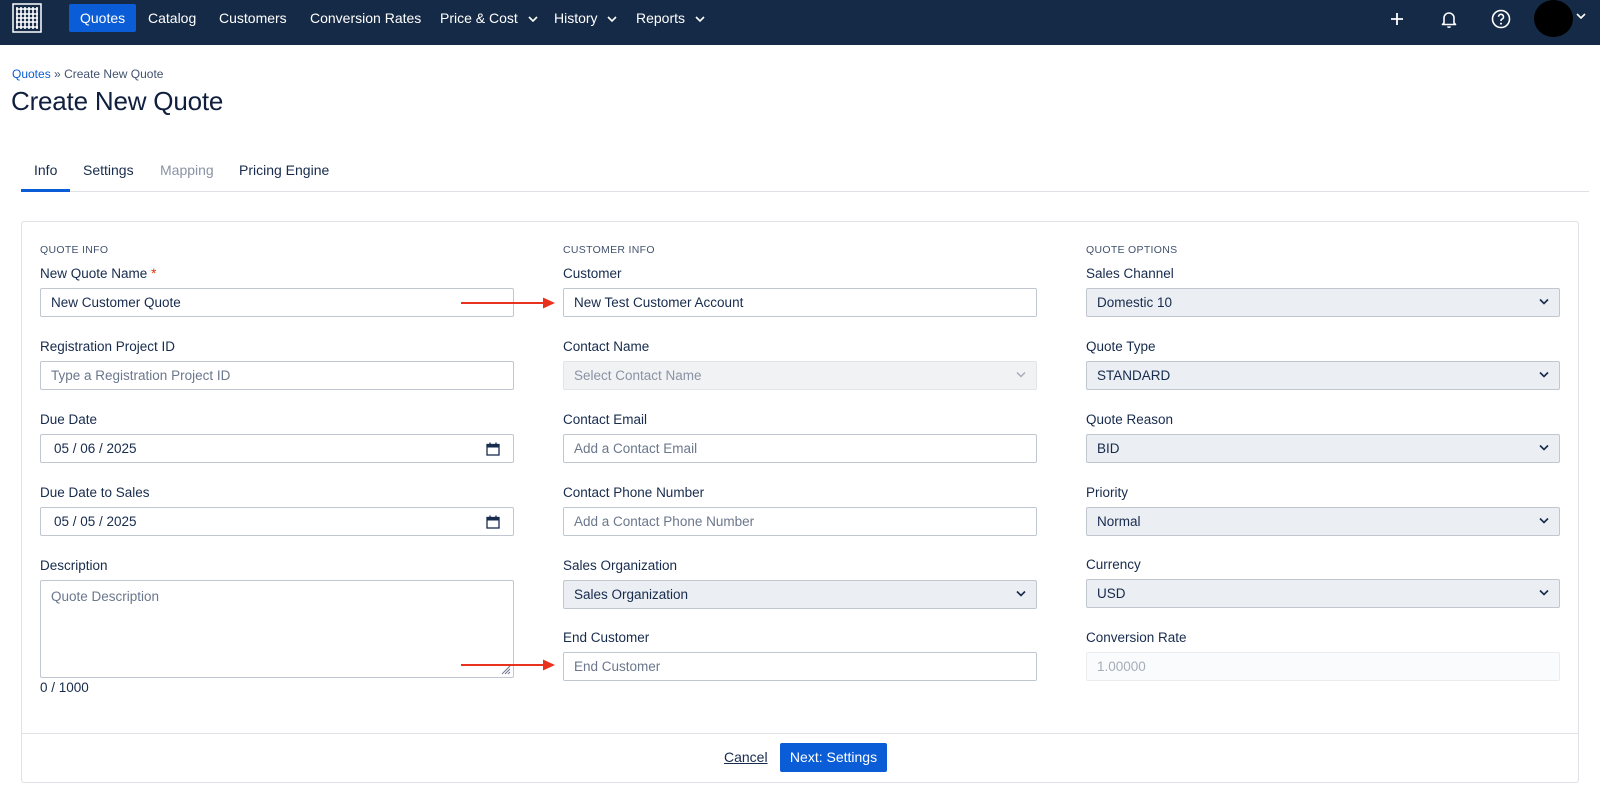 Image resolution: width=1600 pixels, height=807 pixels. Describe the element at coordinates (114, 74) in the screenshot. I see `breadcrumb-current: Create New Quote` at that location.